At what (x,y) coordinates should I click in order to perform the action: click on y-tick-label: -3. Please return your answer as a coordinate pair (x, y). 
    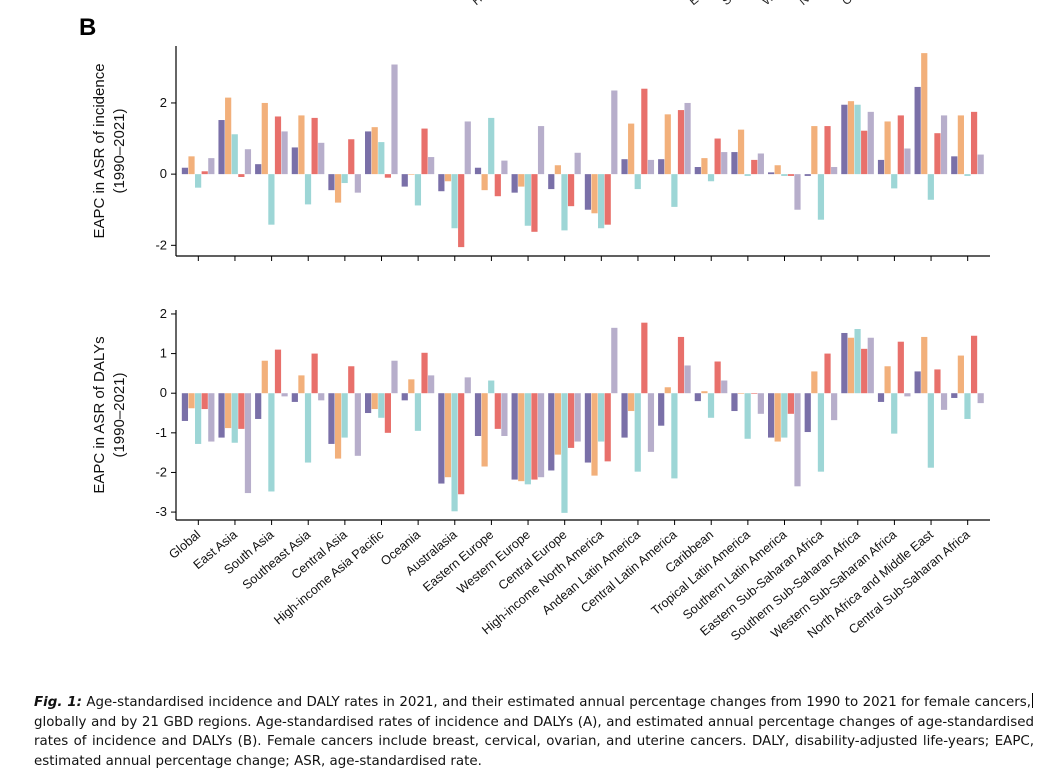
    Looking at the image, I should click on (161, 511).